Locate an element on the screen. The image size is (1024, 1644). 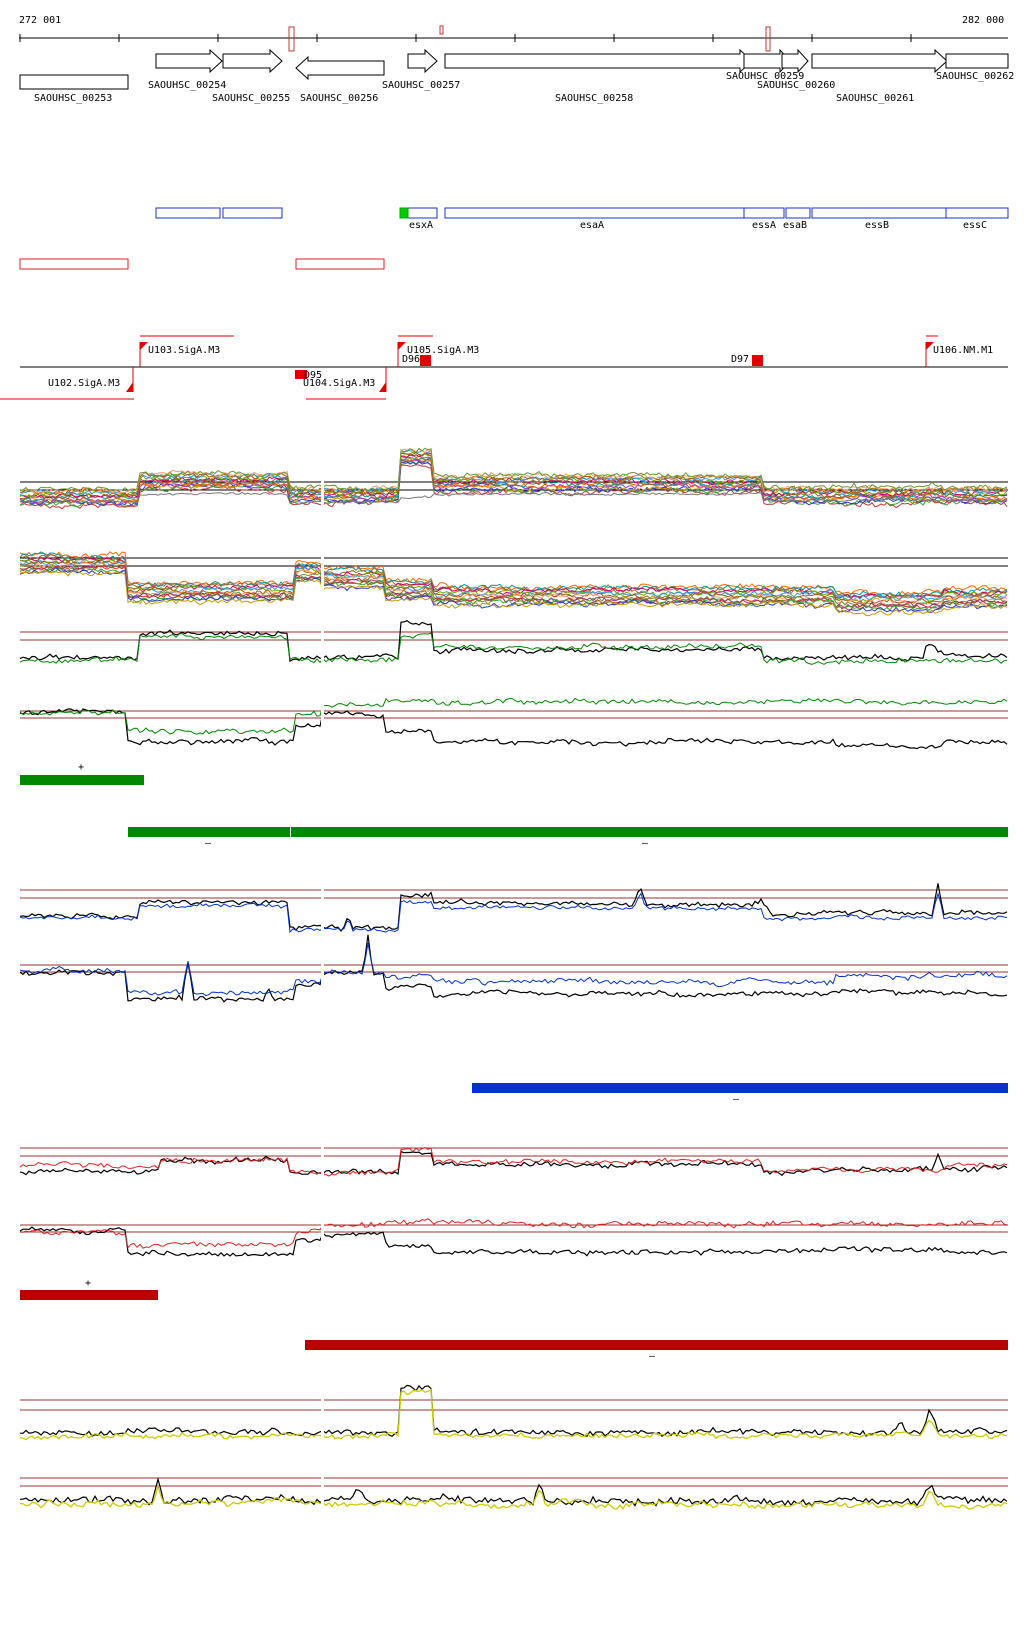
feature-box-green is located at coordinates (404, 213).